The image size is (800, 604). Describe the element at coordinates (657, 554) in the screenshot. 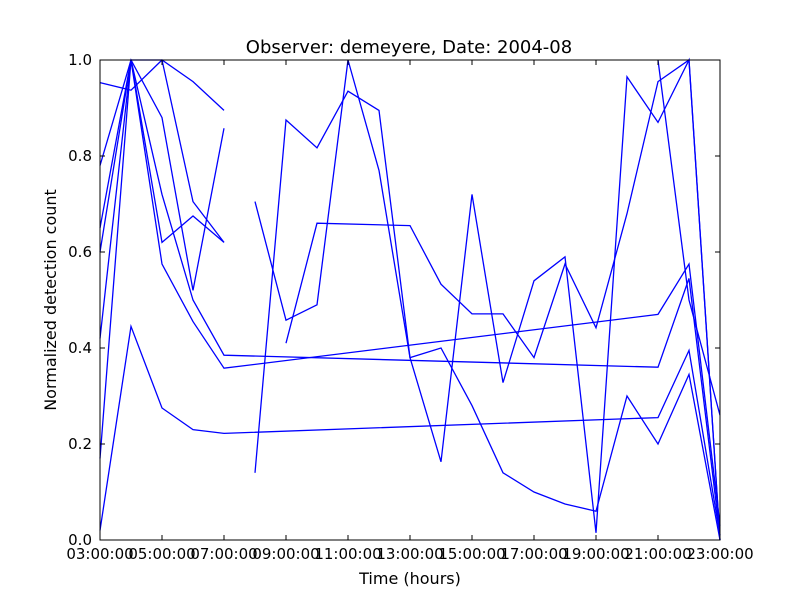

I see `x-tick-label: 21:00:00` at that location.